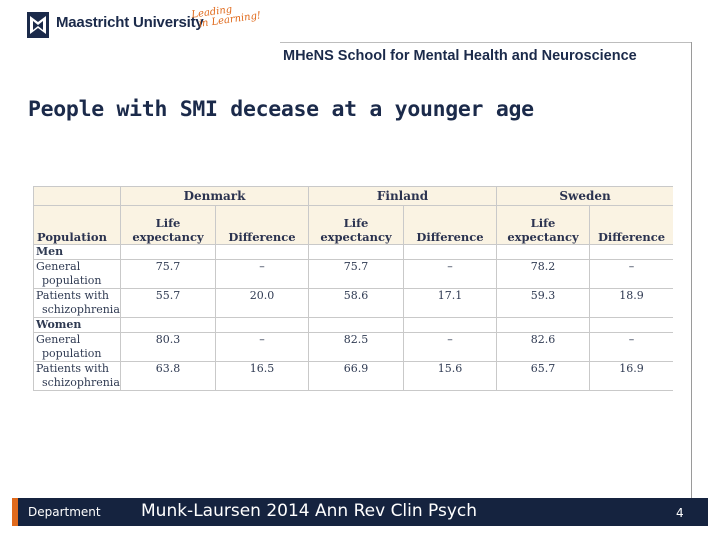  What do you see at coordinates (15, 512) in the screenshot?
I see `footer-accent` at bounding box center [15, 512].